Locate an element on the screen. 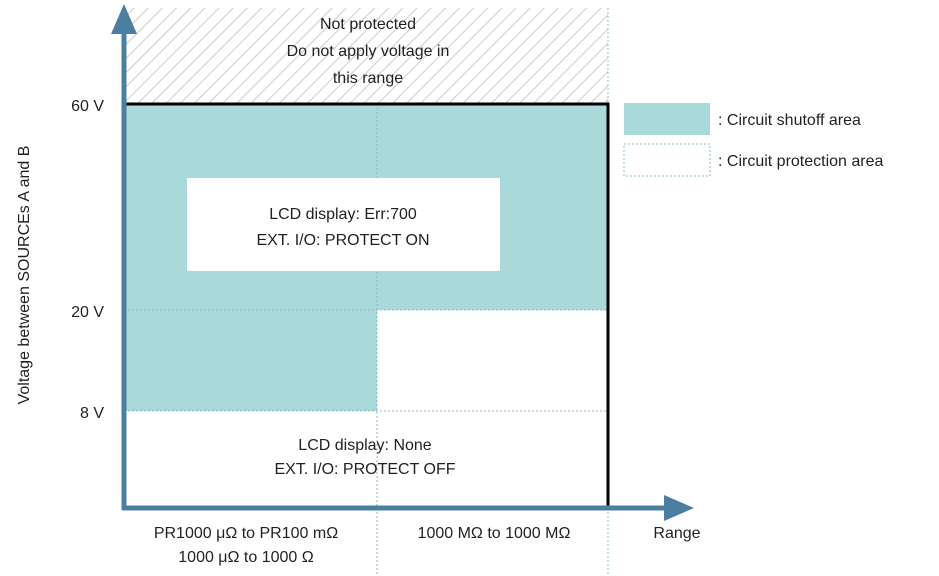  legend-shutoff-swatch is located at coordinates (667, 119).